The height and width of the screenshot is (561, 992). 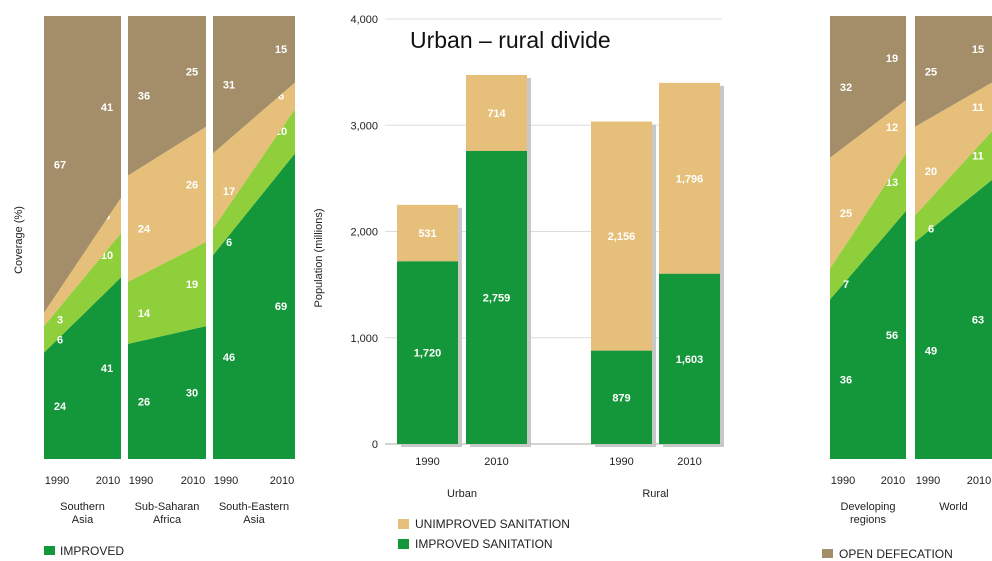 I want to click on developing-regions-open-defecation-area, so click(x=868, y=87).